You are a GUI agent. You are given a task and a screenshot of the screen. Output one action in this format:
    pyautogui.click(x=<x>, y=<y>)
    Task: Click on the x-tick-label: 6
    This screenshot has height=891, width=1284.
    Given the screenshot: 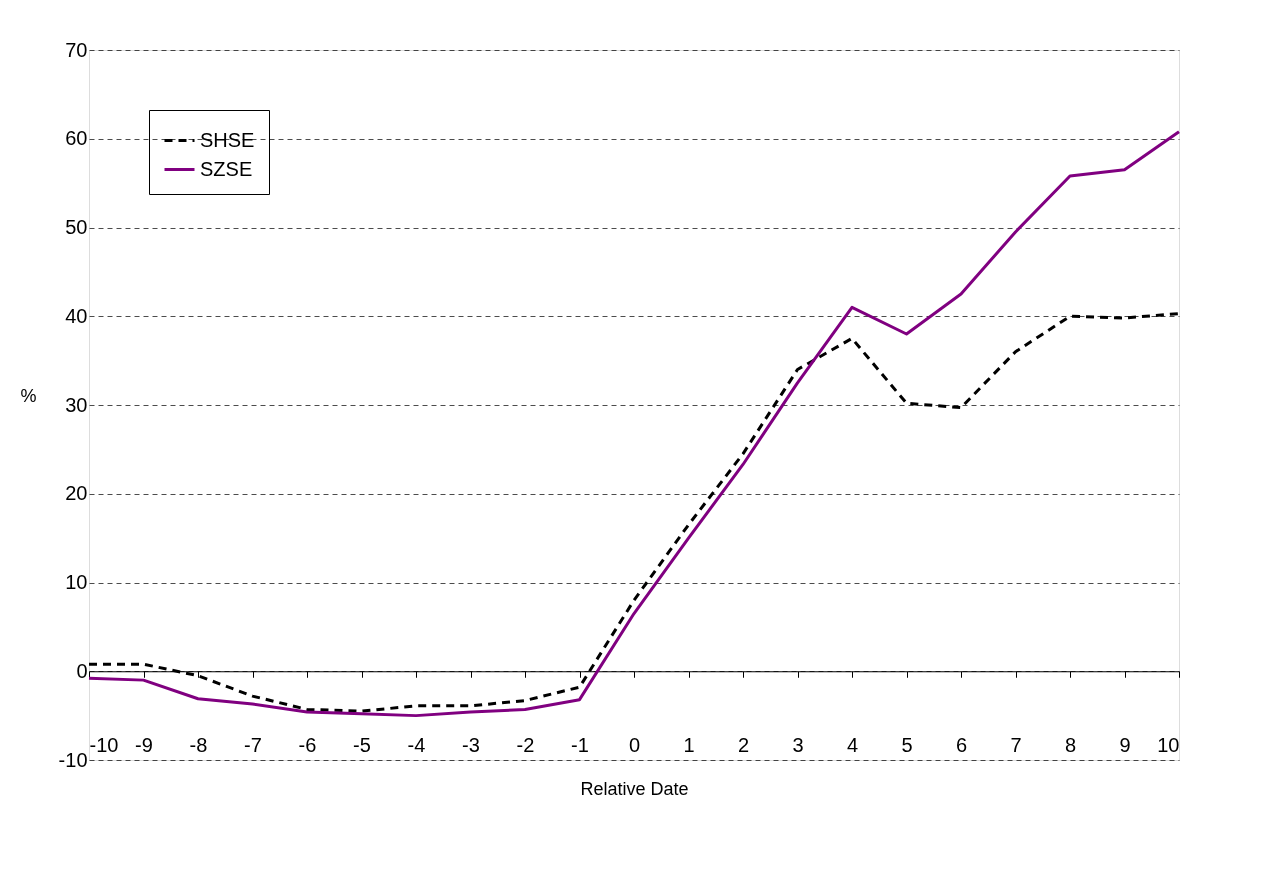 What is the action you would take?
    pyautogui.click(x=961, y=744)
    